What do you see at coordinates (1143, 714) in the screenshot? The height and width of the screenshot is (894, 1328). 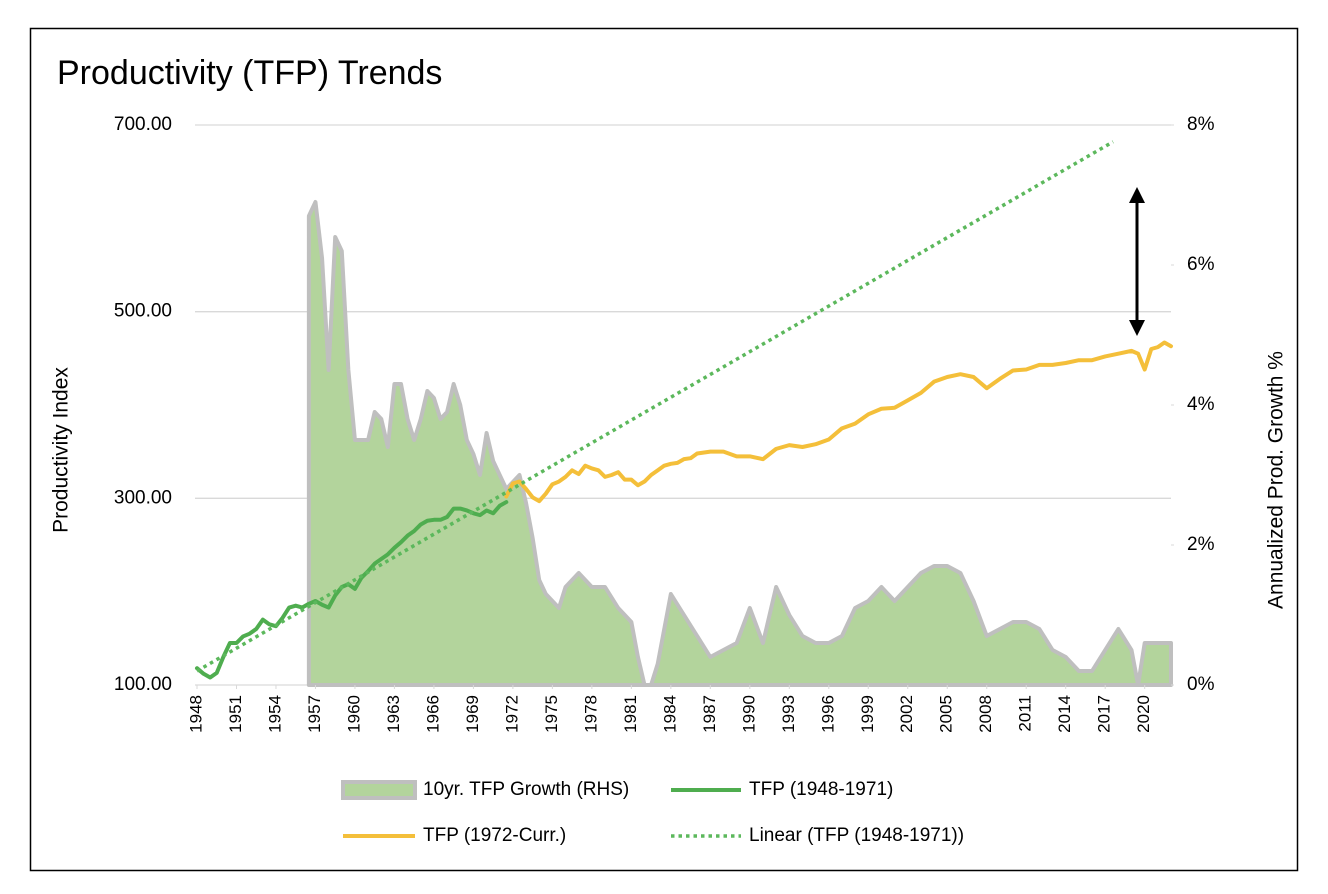 I see `x-tick-label: 2020` at bounding box center [1143, 714].